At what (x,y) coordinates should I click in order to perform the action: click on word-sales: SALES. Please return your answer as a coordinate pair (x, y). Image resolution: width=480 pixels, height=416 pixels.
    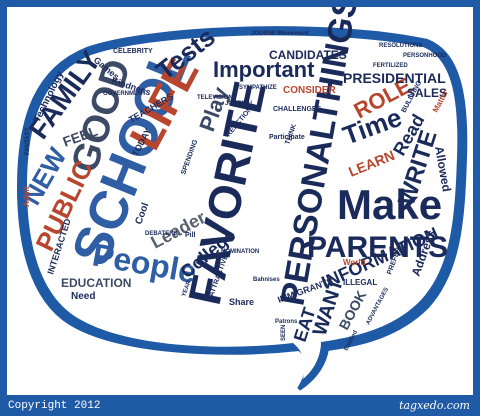
    Looking at the image, I should click on (427, 93).